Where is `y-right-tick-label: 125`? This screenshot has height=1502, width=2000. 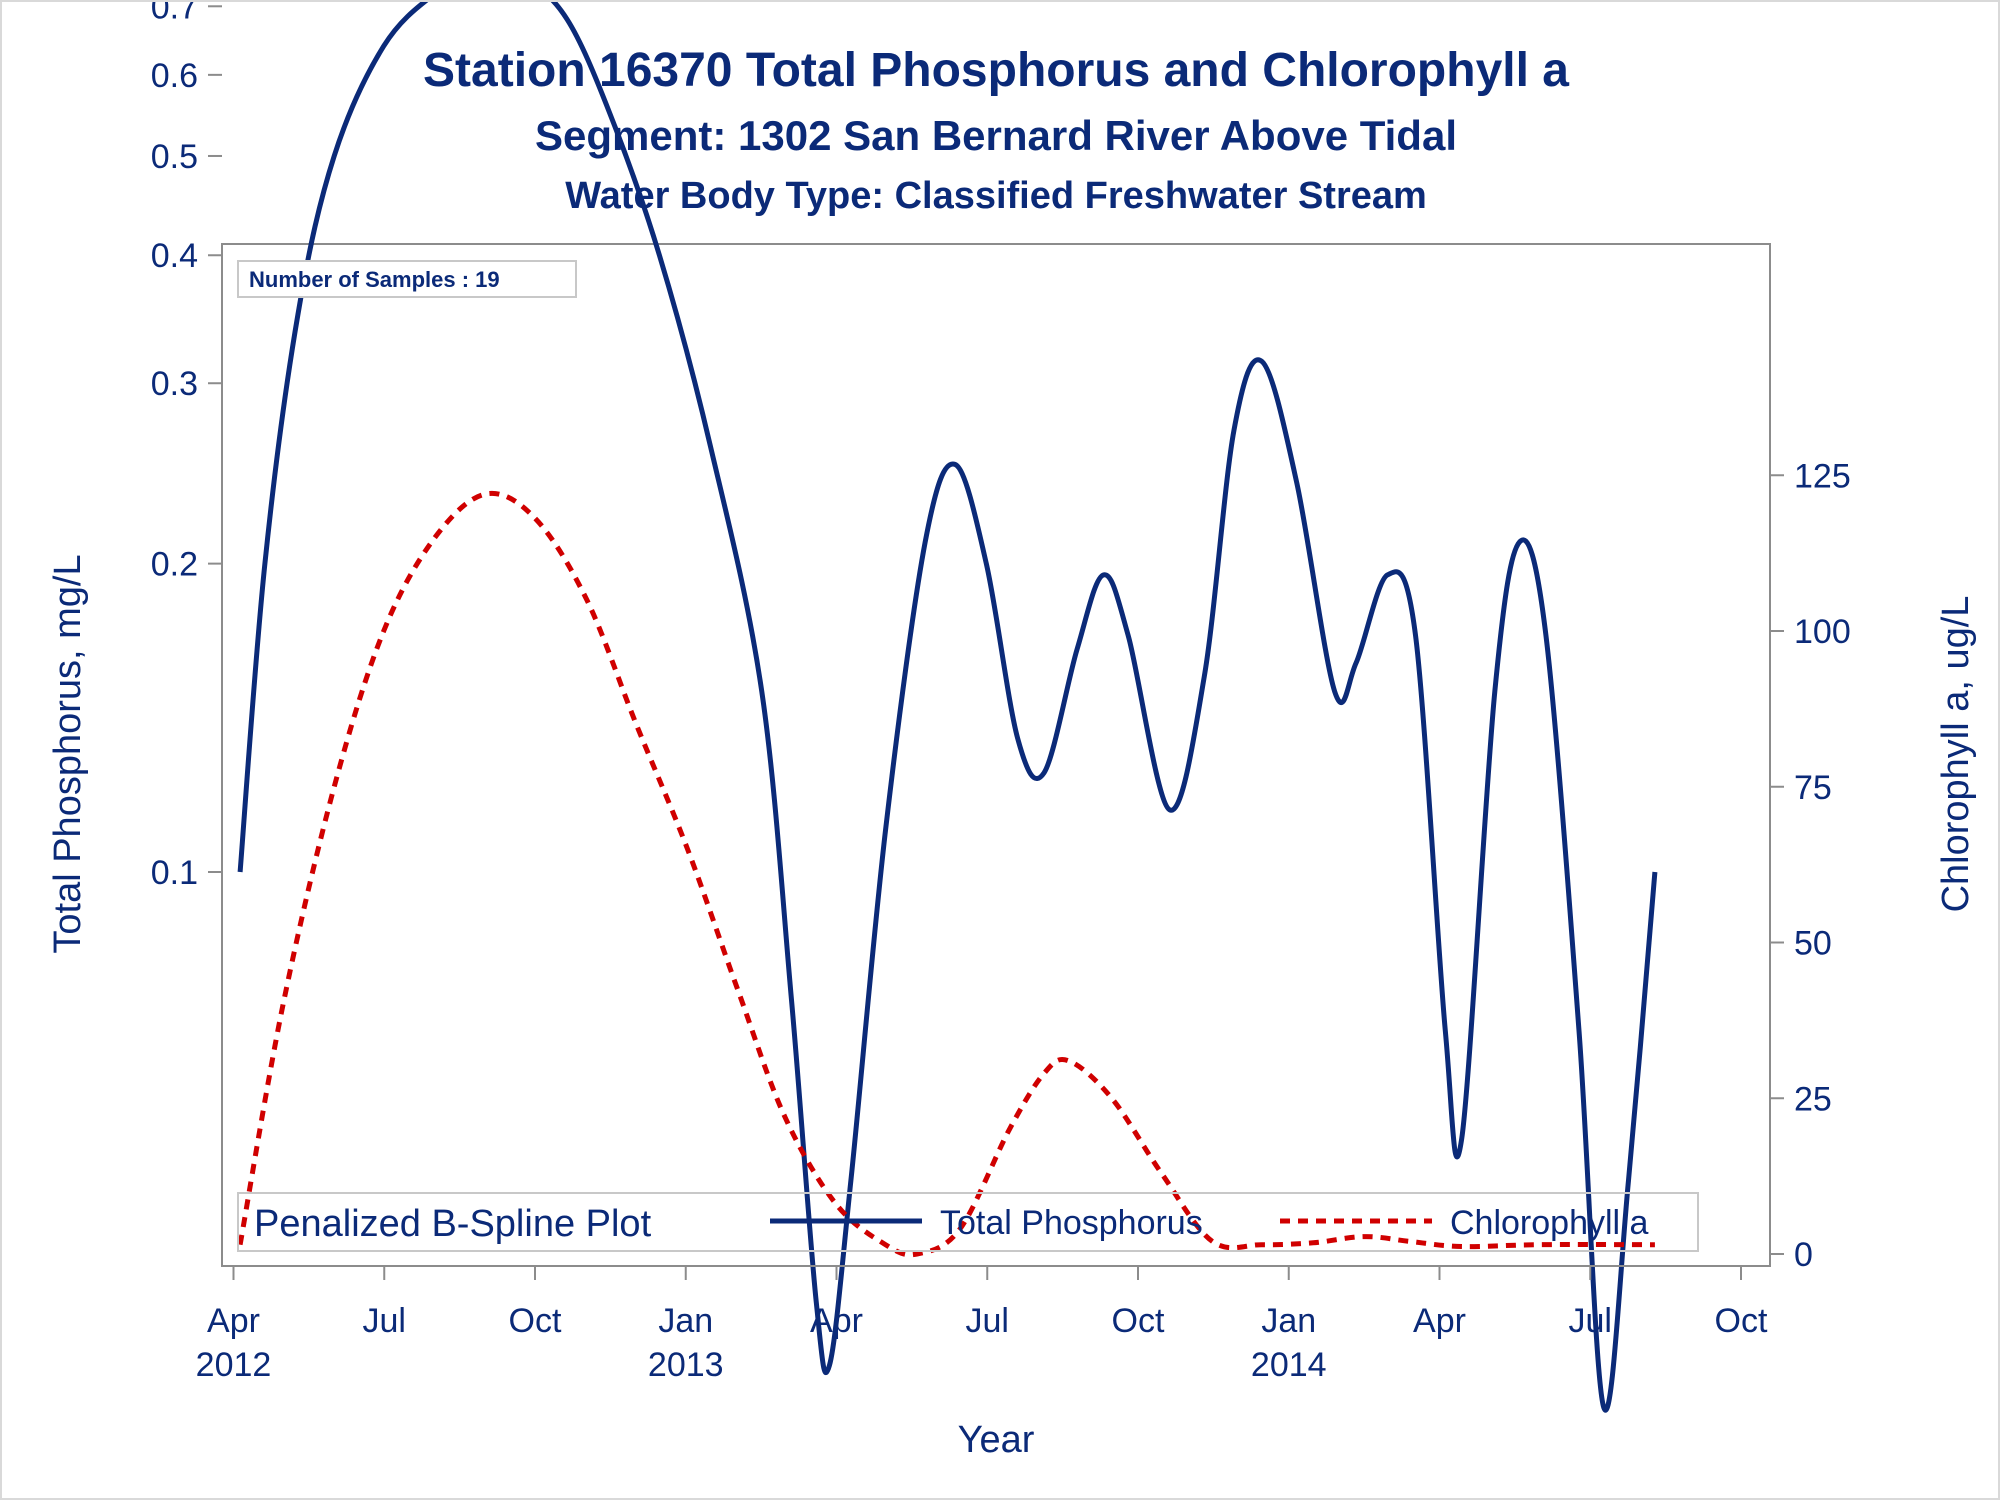 y-right-tick-label: 125 is located at coordinates (1822, 476).